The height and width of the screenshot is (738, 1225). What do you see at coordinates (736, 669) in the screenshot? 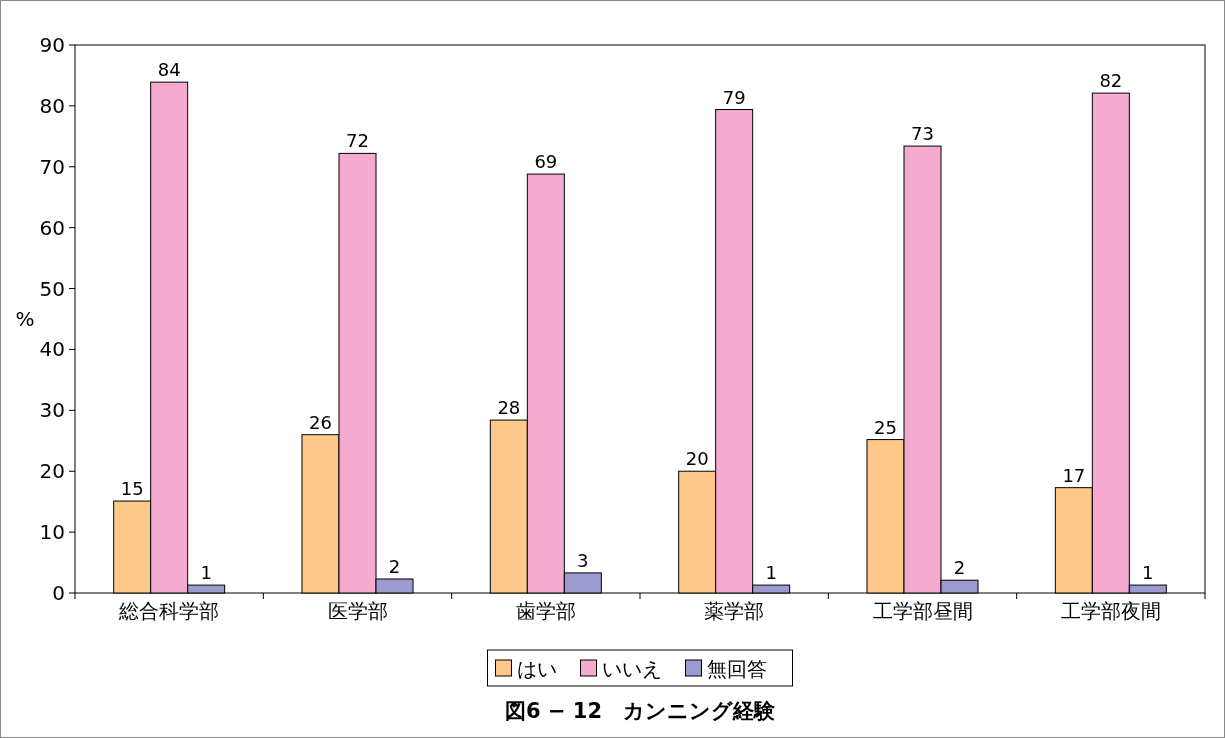
I see `legend-label: 無回答` at bounding box center [736, 669].